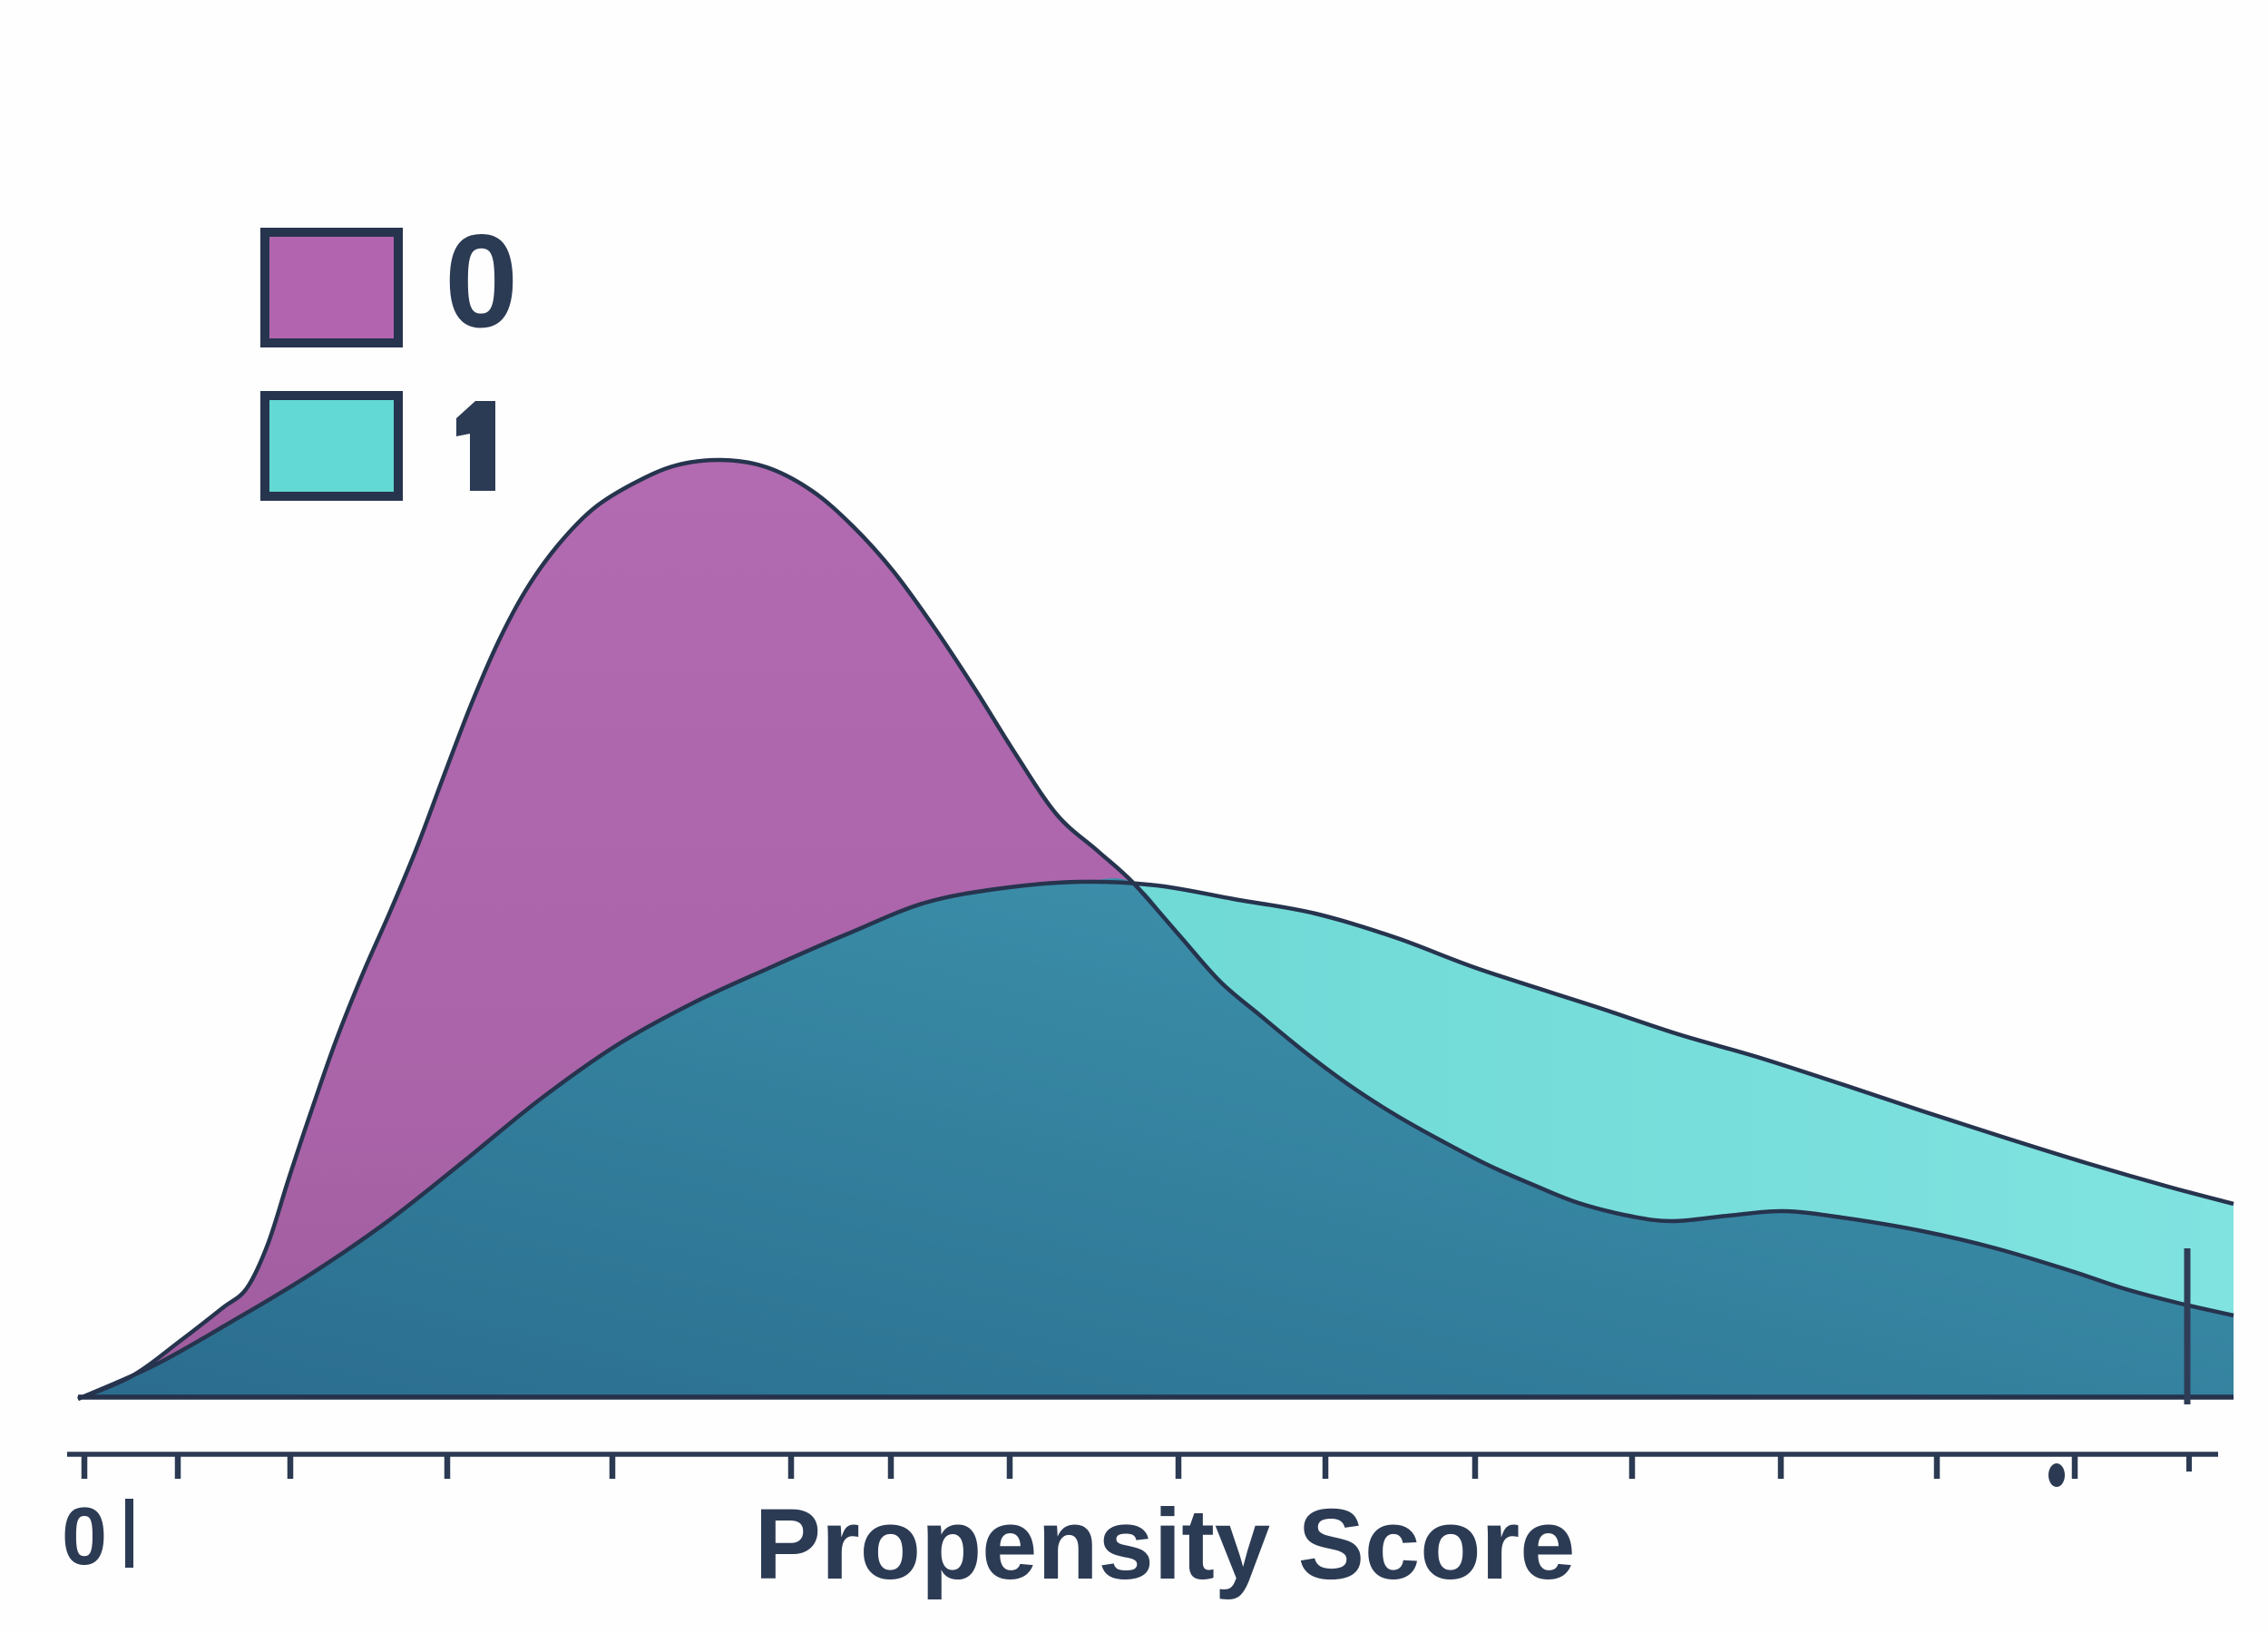 The height and width of the screenshot is (1633, 2268). What do you see at coordinates (1166, 1544) in the screenshot?
I see `svg-text: Propensity Score` at bounding box center [1166, 1544].